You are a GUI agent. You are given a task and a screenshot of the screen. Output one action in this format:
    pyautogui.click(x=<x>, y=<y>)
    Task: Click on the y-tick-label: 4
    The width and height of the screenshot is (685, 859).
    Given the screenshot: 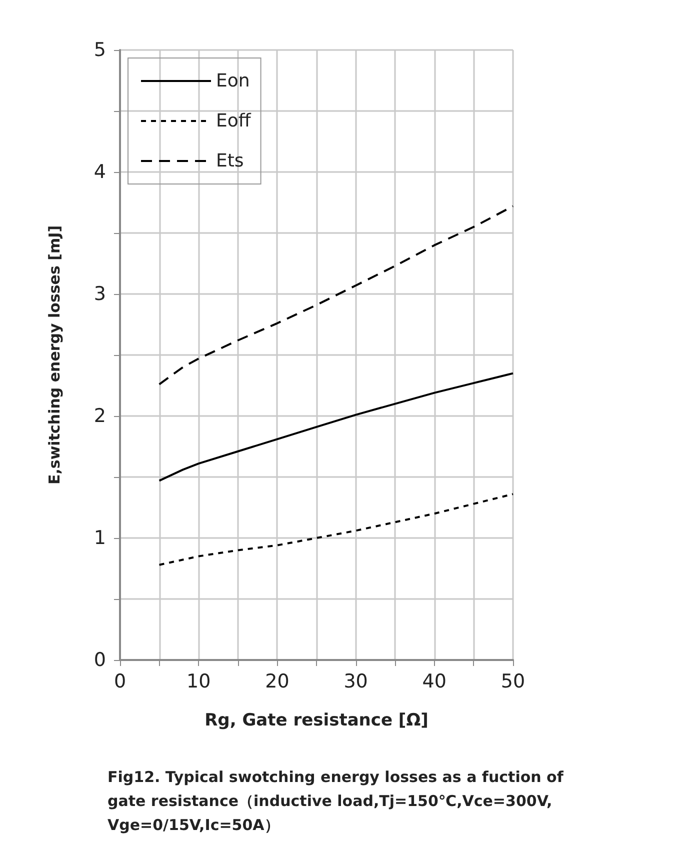 What is the action you would take?
    pyautogui.click(x=100, y=172)
    